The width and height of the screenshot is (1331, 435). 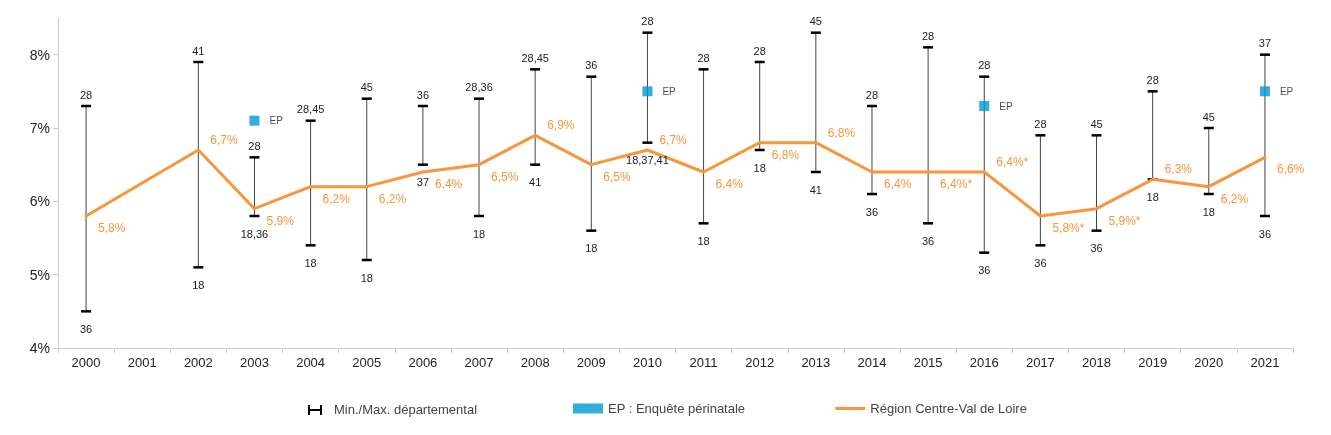 What do you see at coordinates (677, 408) in the screenshot?
I see `legend-label: EP : Enquête périnatale` at bounding box center [677, 408].